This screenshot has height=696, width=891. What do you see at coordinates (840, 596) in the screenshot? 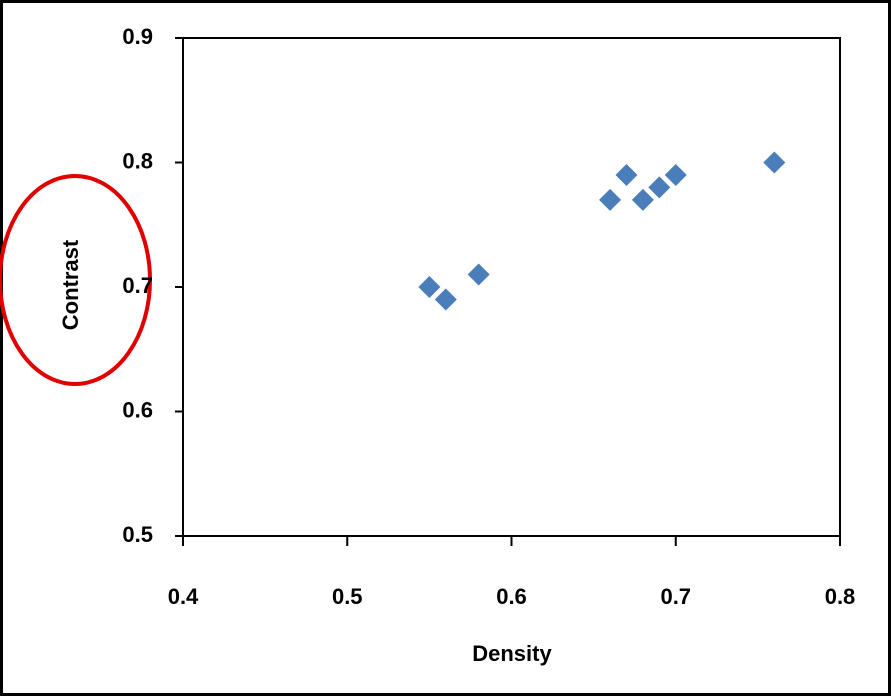
I see `x-tick-label: 0.8` at bounding box center [840, 596].